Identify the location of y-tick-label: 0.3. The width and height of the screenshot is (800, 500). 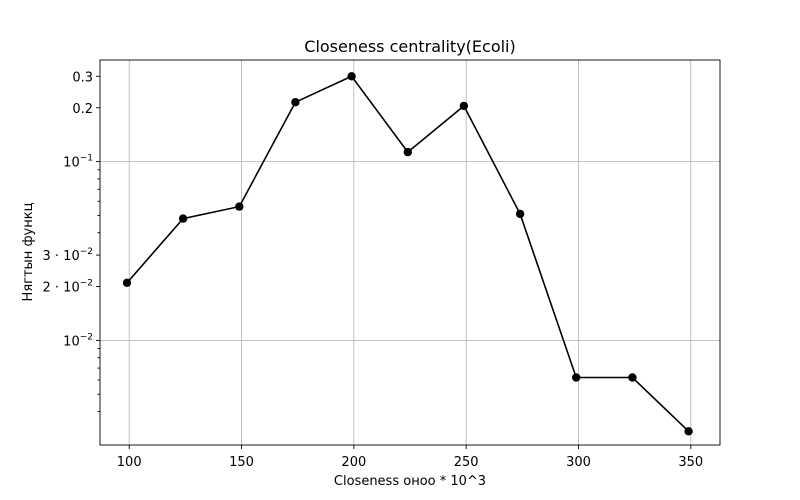
(82, 77).